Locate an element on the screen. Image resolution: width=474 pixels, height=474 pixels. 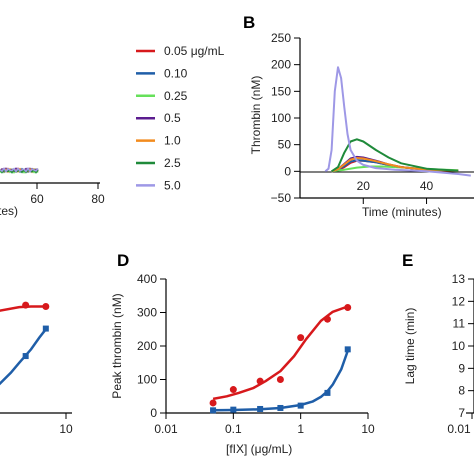
panel-e: E Lag time (min) 13 12 11 10 9 8 7 0.01 is located at coordinates (438, 343).